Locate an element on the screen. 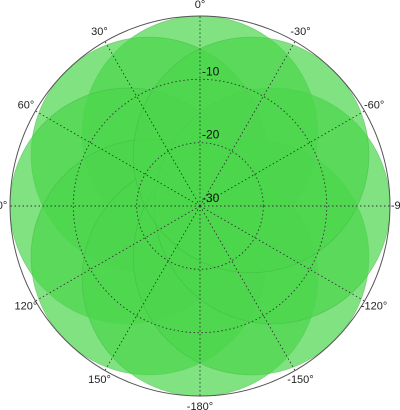 The width and height of the screenshot is (400, 410). angle-label: -180° is located at coordinates (200, 405).